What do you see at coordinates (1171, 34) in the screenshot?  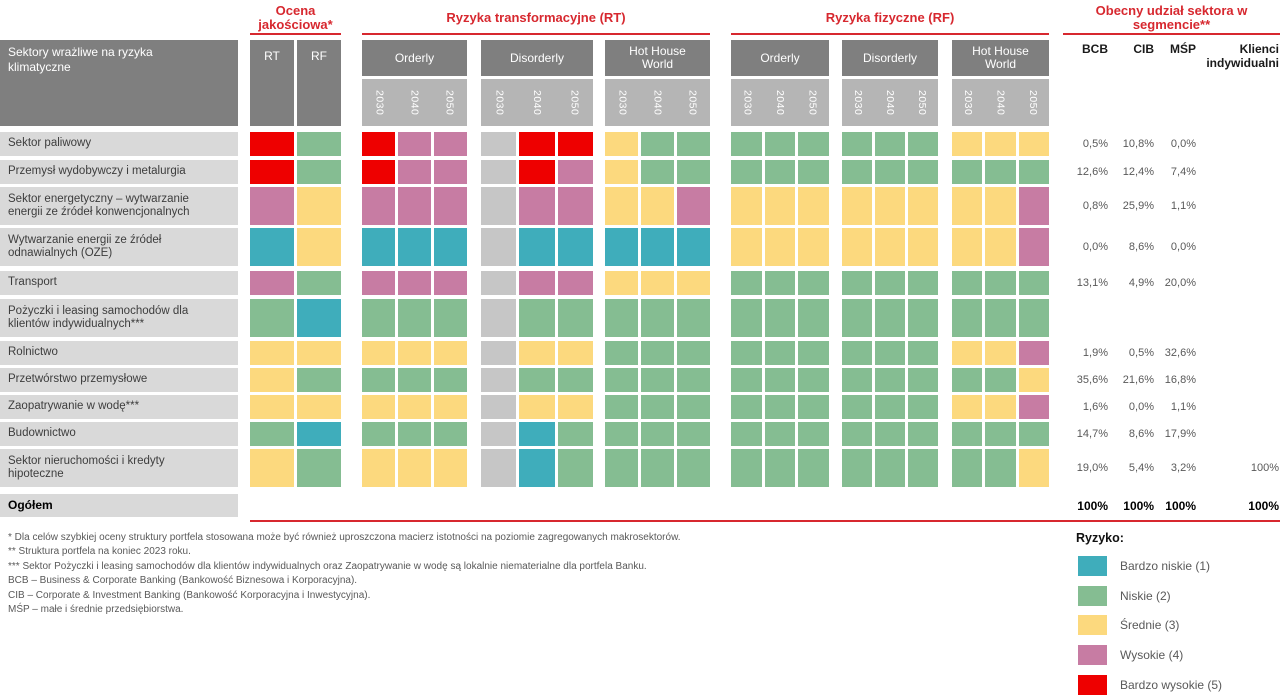 I see `share-group-underline` at bounding box center [1171, 34].